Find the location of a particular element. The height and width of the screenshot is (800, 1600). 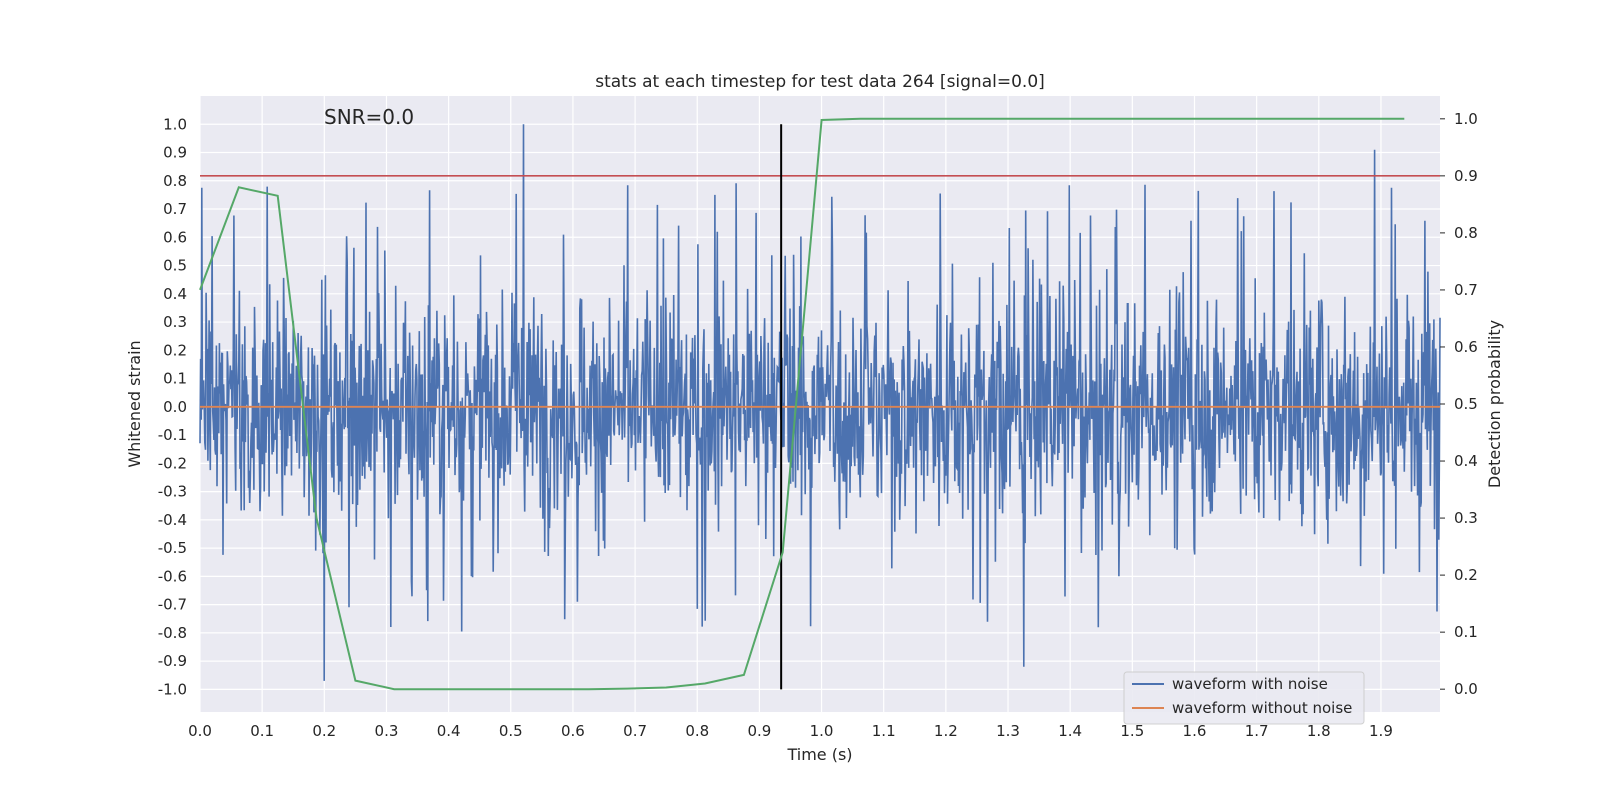

x-tick-label: 0.6 is located at coordinates (573, 731).